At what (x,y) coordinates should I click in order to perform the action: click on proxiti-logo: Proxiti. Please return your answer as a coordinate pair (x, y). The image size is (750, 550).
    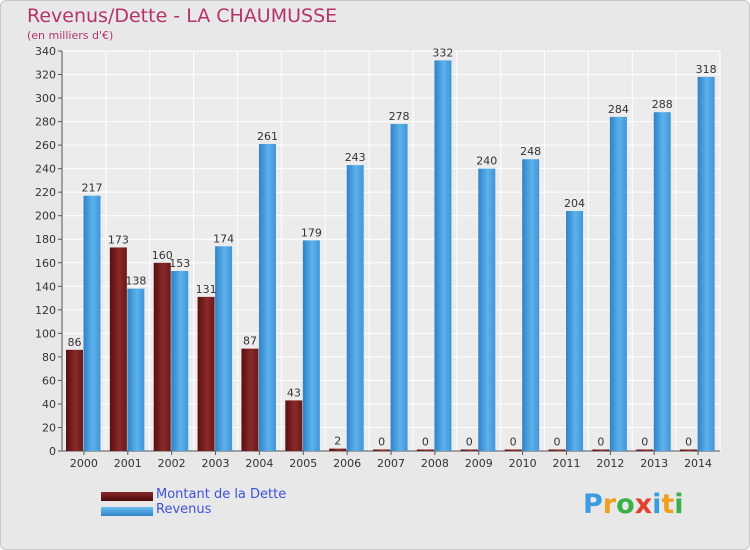
    Looking at the image, I should click on (633, 504).